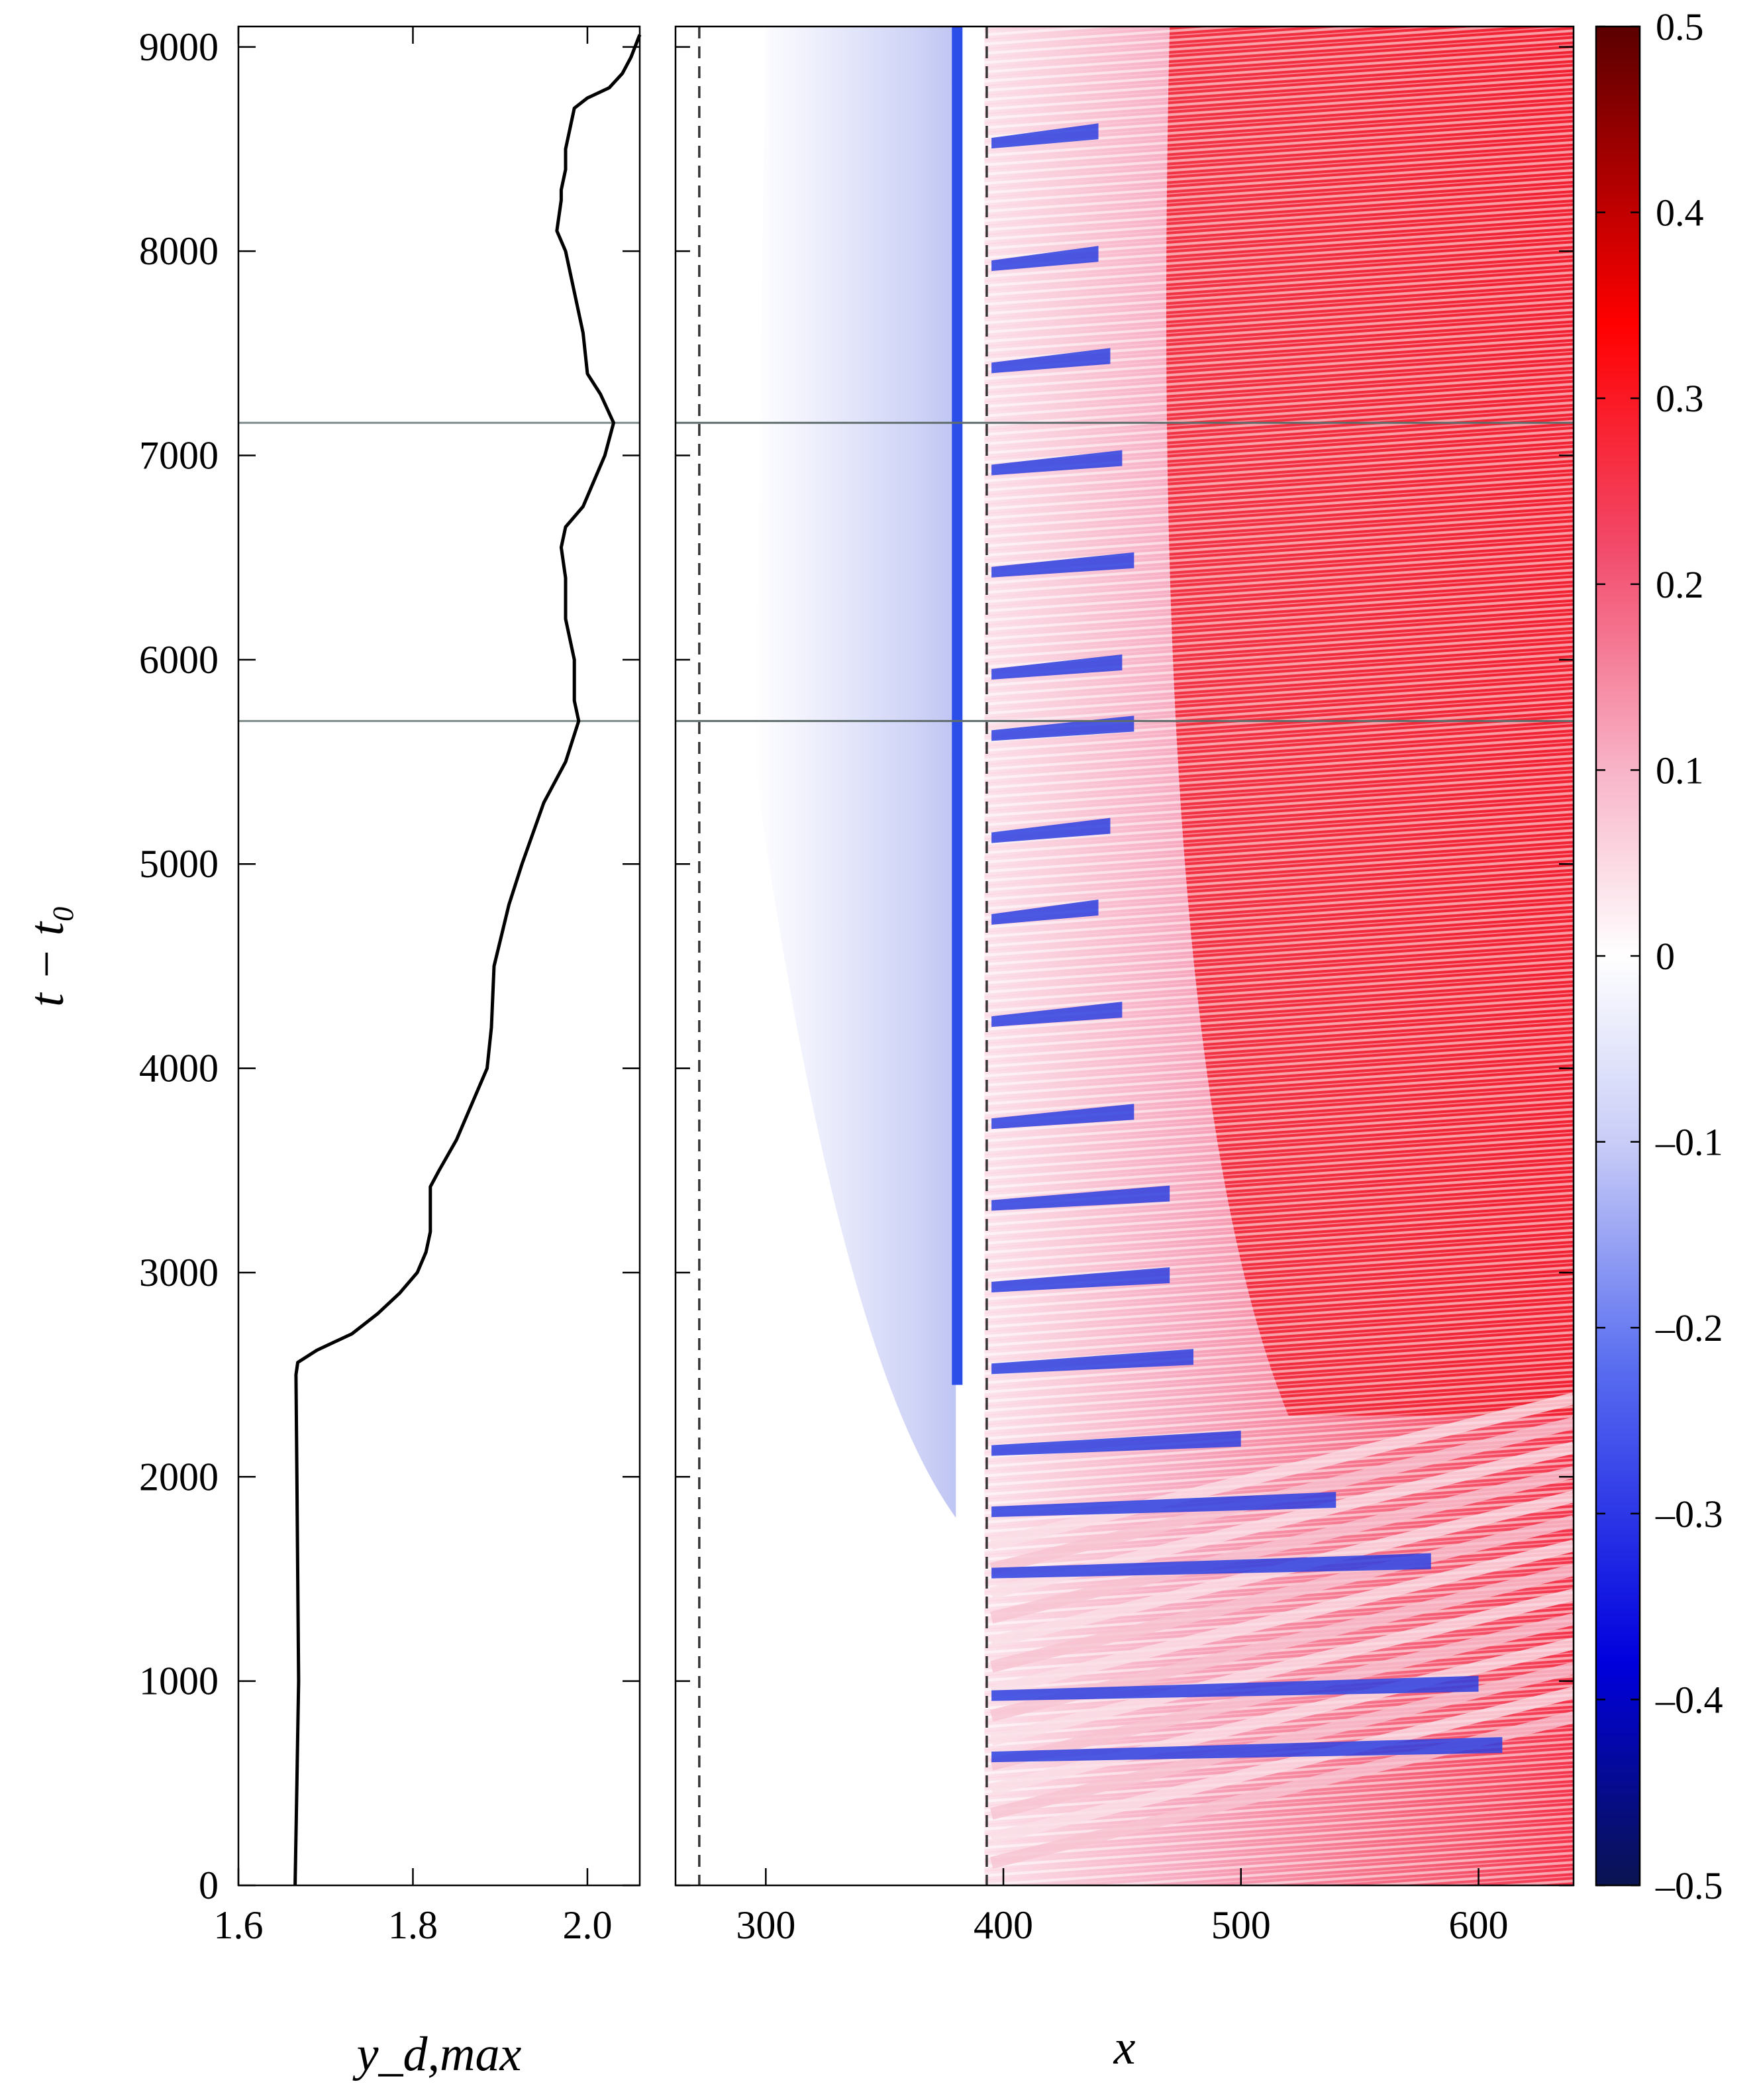 The image size is (1759, 2100). Describe the element at coordinates (179, 47) in the screenshot. I see `left-ytick-label: 9000` at that location.